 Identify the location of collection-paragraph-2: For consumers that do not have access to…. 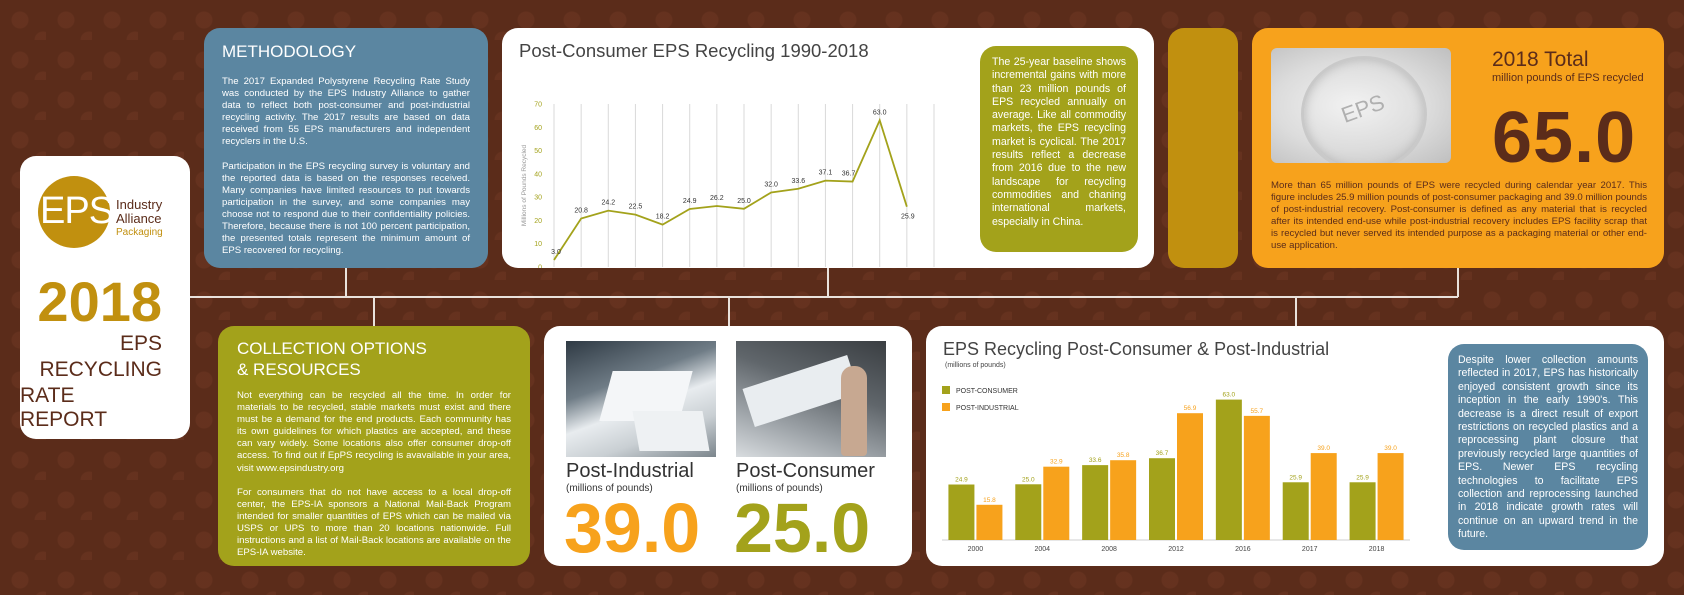
(374, 522).